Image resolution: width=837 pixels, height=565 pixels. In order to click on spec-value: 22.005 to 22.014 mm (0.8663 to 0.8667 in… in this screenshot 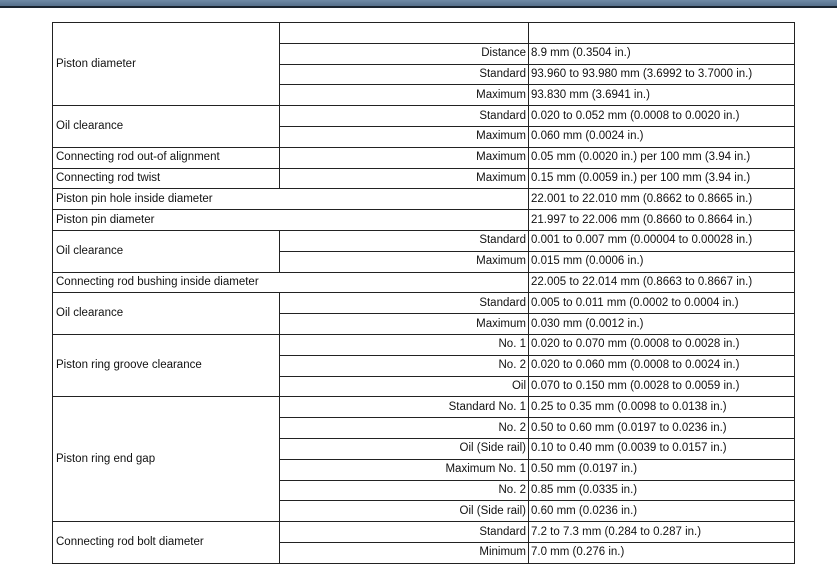, I will do `click(661, 282)`.